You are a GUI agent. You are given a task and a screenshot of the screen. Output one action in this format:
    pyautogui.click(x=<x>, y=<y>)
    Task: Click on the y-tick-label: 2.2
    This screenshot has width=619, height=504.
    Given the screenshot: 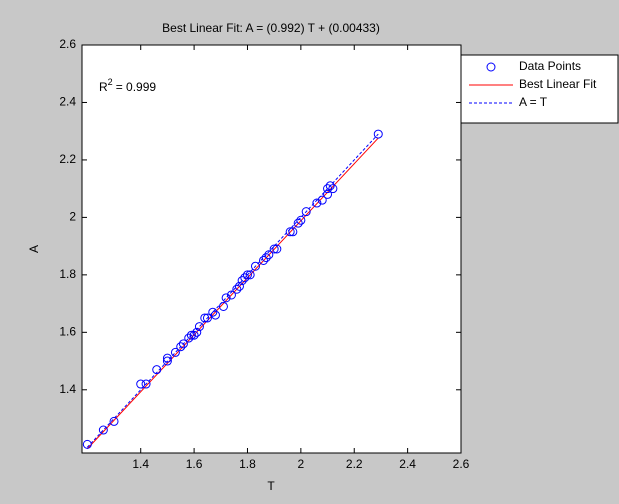 What is the action you would take?
    pyautogui.click(x=67, y=159)
    